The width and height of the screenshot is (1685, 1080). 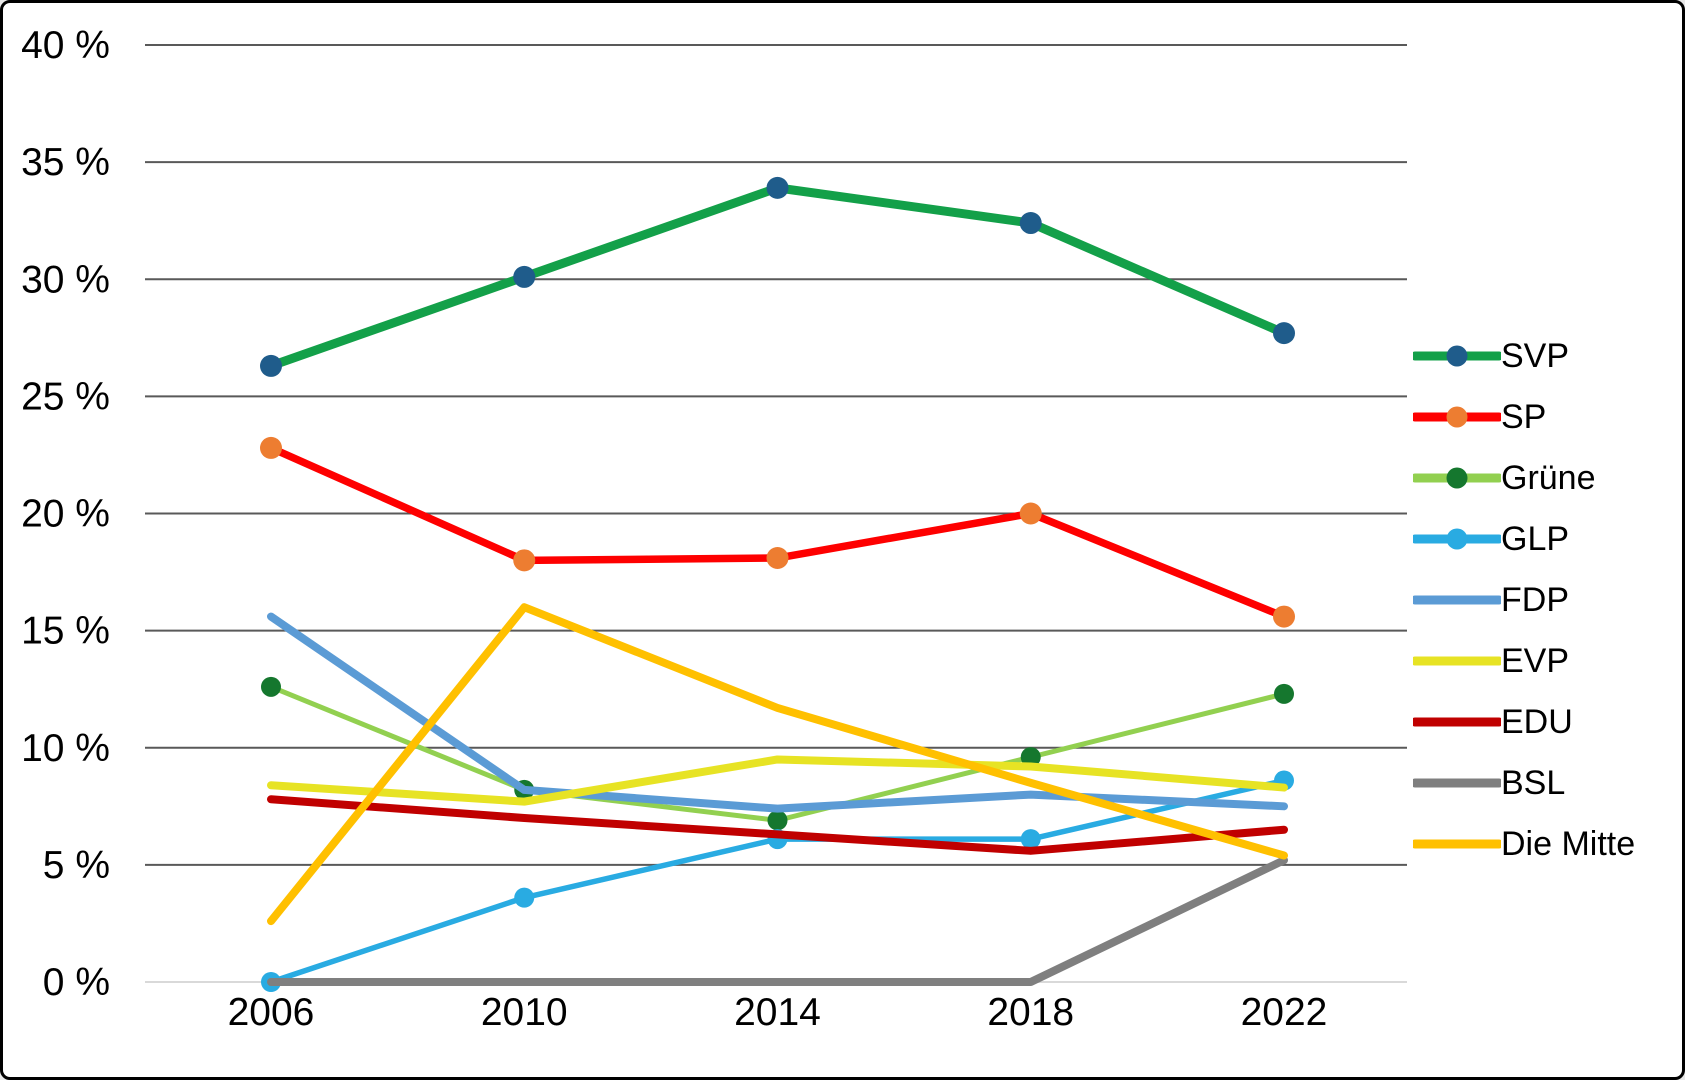 I want to click on y-tick-label: 5 %, so click(x=76, y=865).